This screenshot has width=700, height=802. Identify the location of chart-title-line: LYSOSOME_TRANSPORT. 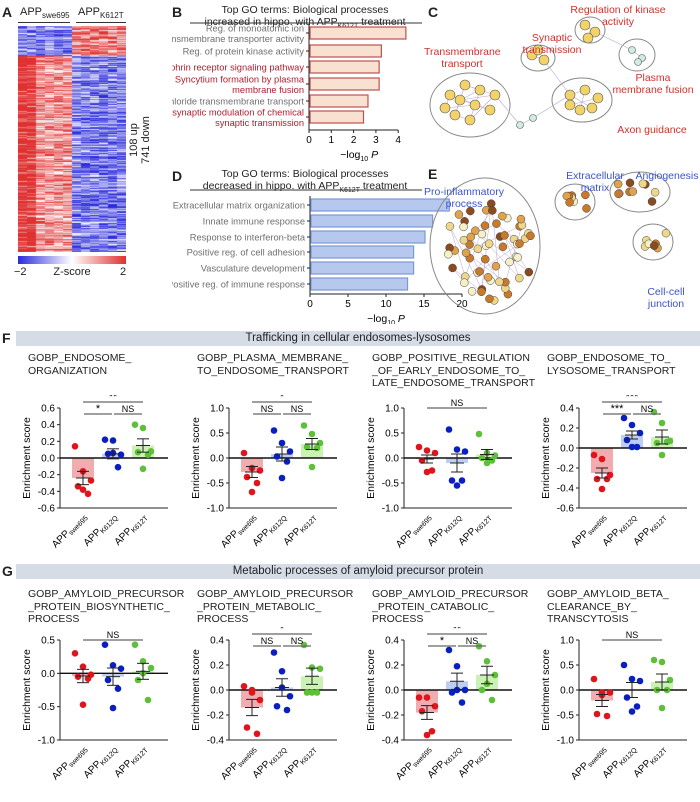
(611, 370).